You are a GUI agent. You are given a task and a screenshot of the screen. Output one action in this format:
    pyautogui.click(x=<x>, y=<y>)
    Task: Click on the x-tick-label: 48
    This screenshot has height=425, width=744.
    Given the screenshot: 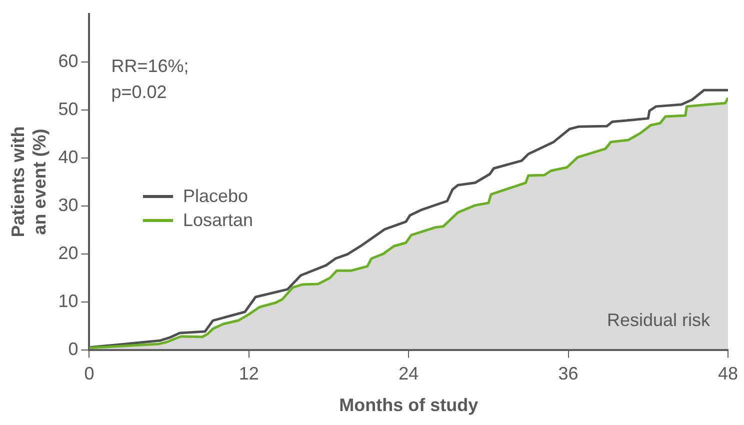 What is the action you would take?
    pyautogui.click(x=728, y=374)
    